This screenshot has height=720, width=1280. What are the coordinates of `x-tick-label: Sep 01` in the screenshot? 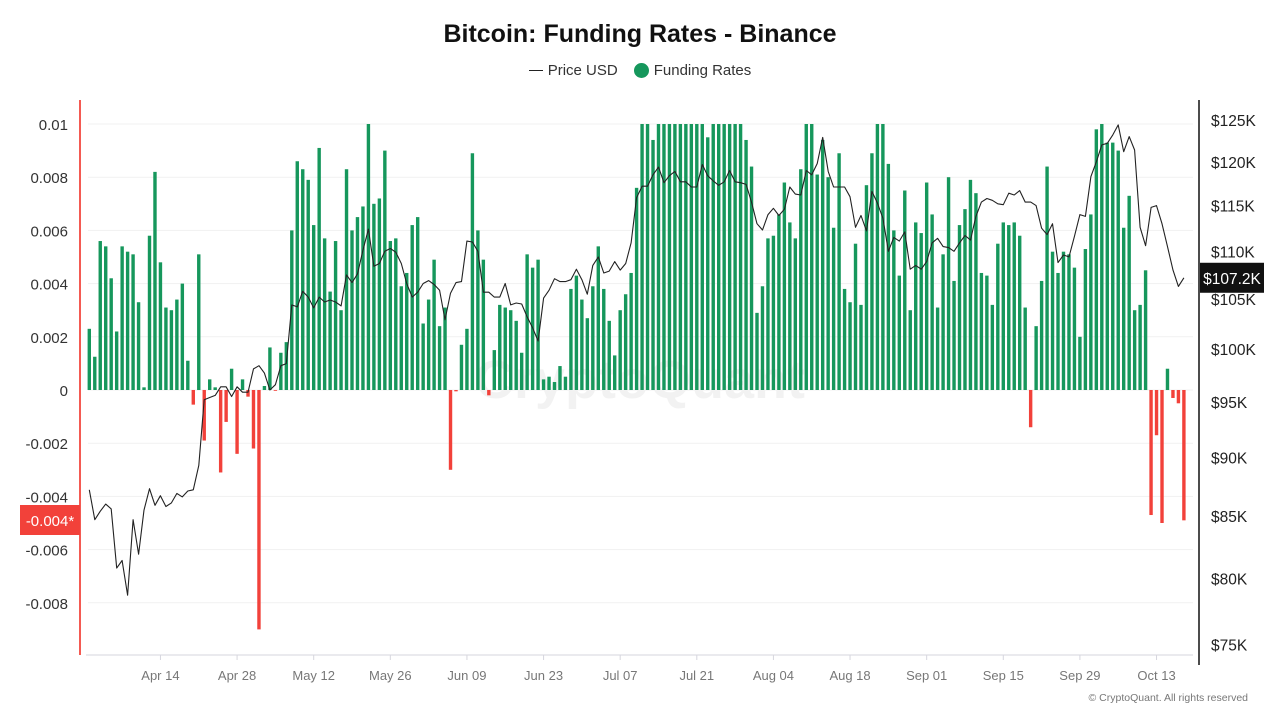 It's located at (926, 675).